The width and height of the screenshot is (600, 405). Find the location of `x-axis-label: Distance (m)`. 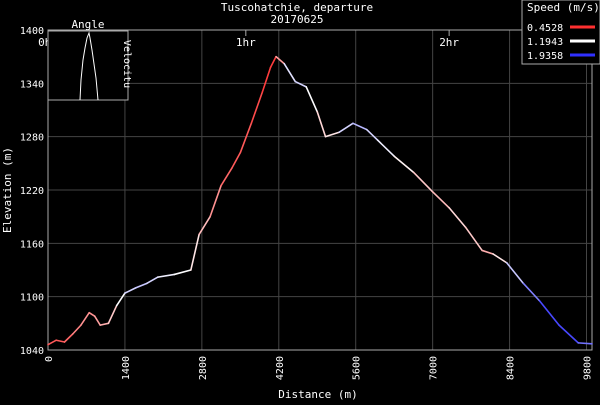

x-axis-label: Distance (m) is located at coordinates (317, 394).